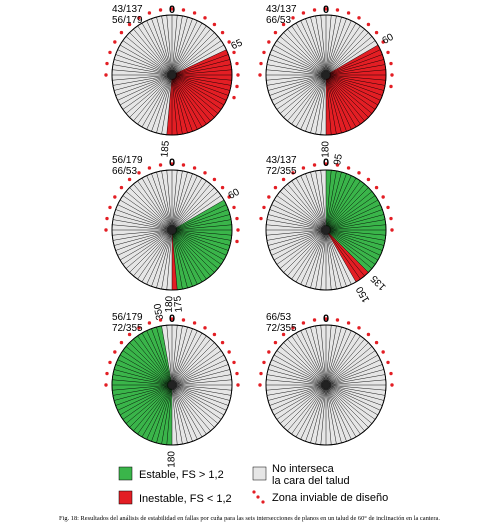  What do you see at coordinates (178, 304) in the screenshot?
I see `panel-3-angle-label-2: 175` at bounding box center [178, 304].